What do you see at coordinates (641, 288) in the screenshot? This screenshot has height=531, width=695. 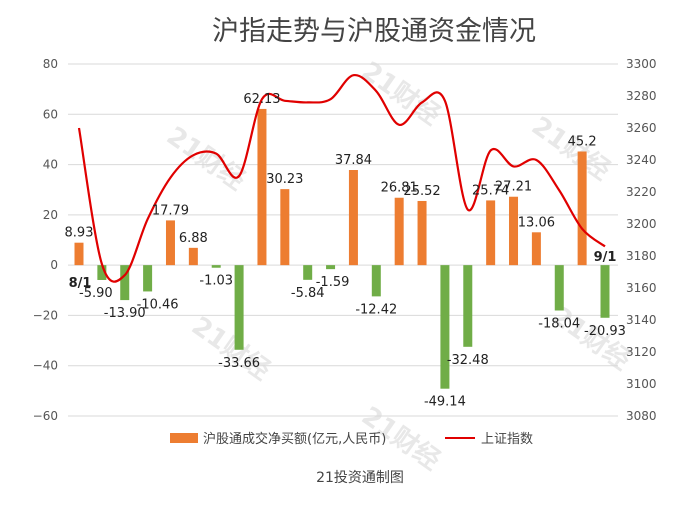 I see `y-right-tick-label: 3160` at bounding box center [641, 288].